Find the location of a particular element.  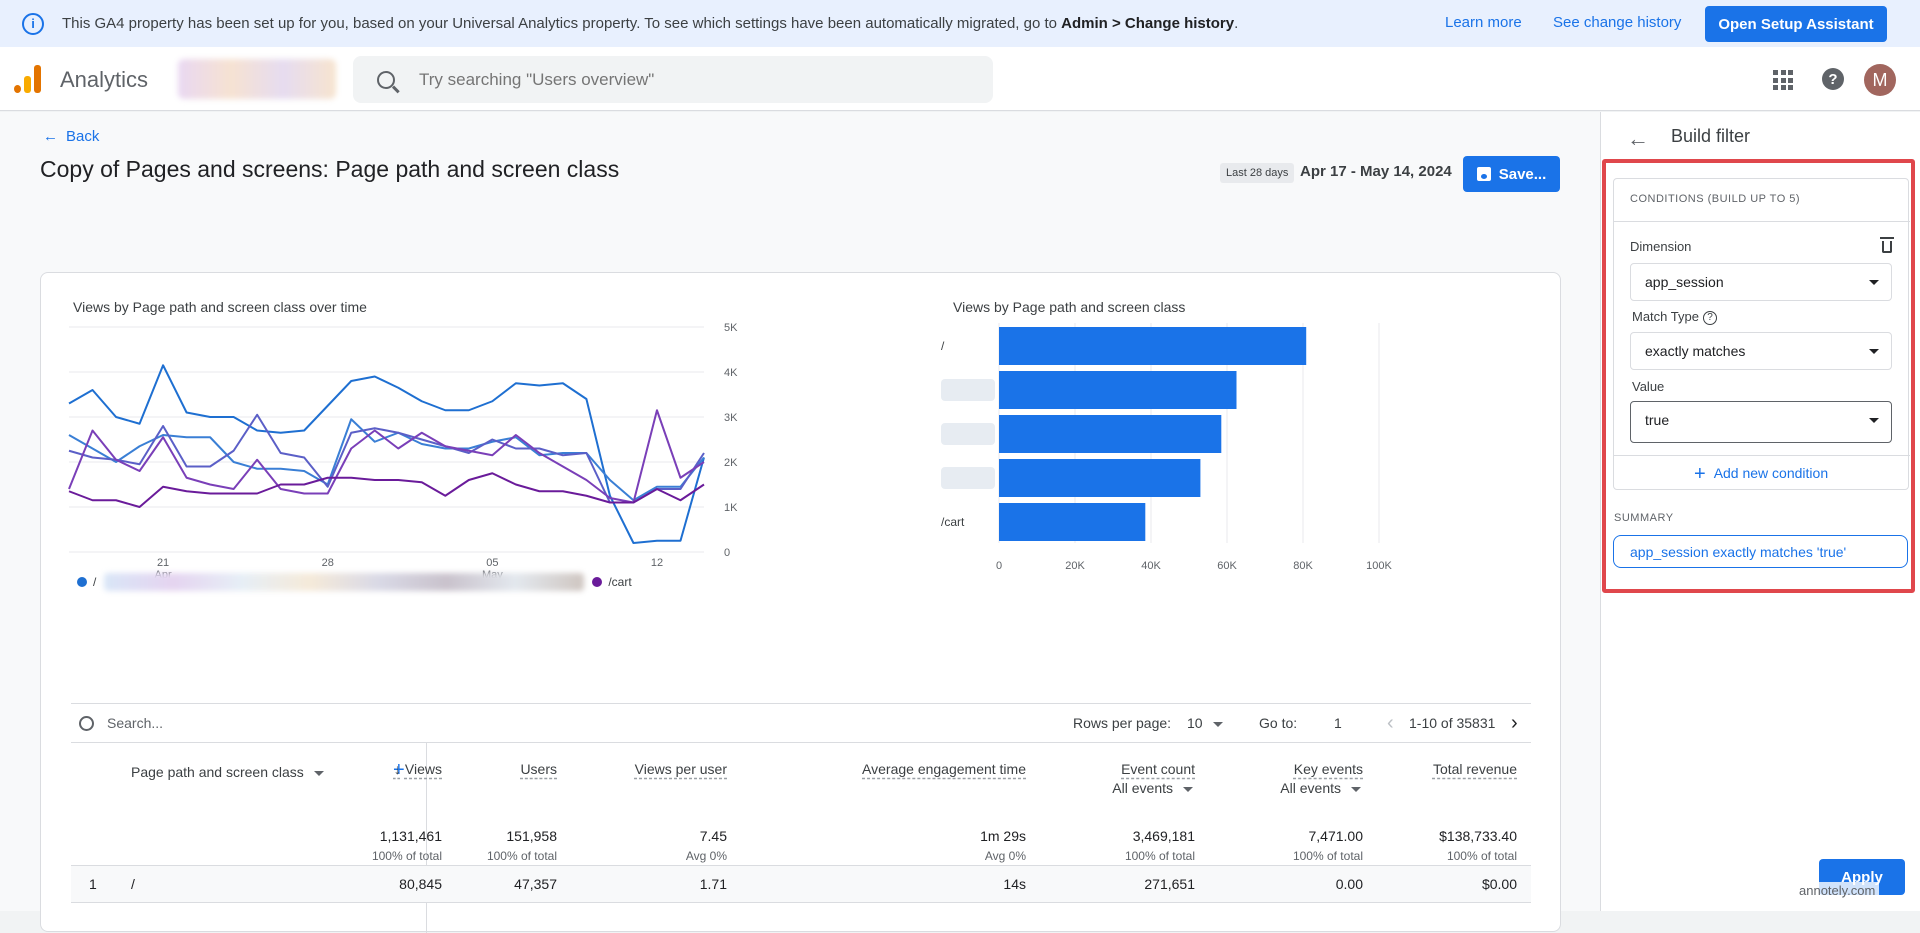

bar-chart: 0 20K 40K 60K 80K 100K / /cart is located at coordinates (1241, 463).